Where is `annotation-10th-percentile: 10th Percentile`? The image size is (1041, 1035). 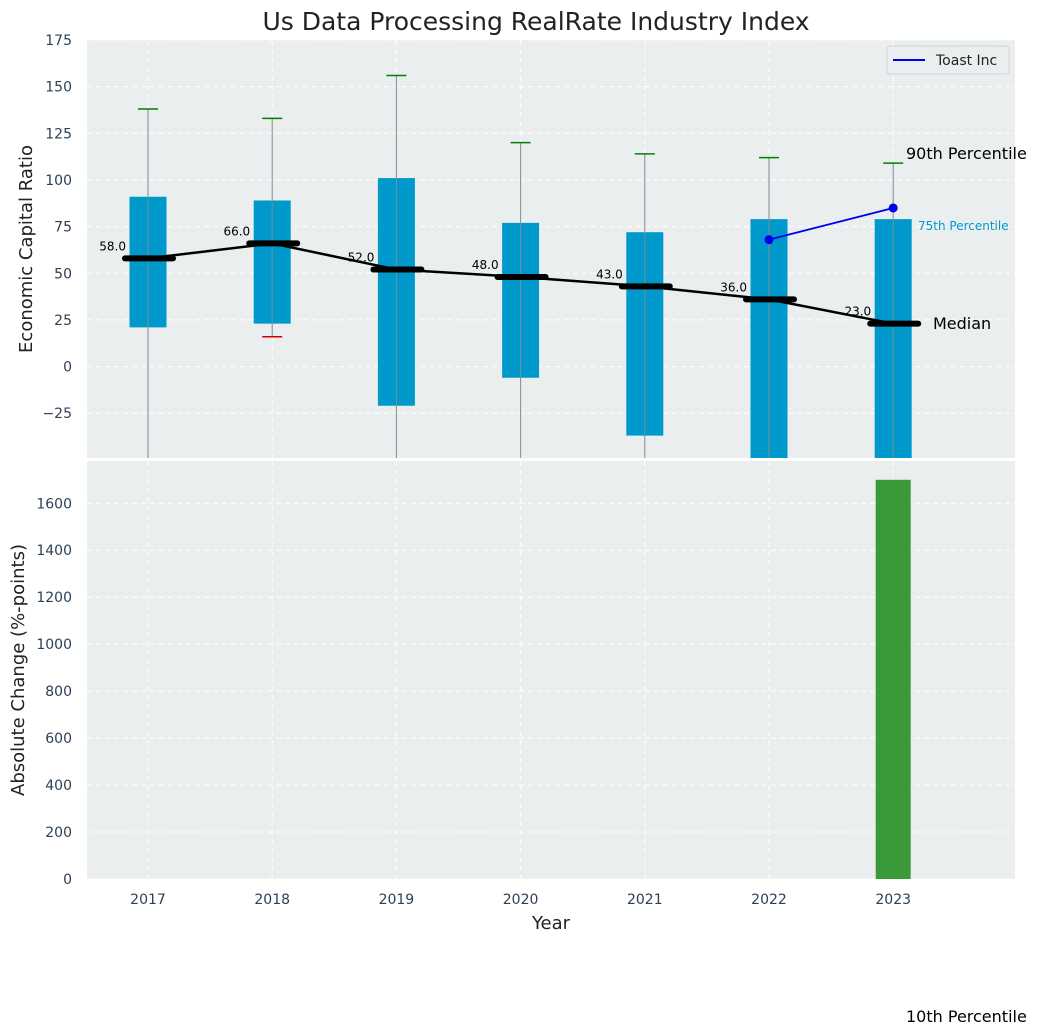 annotation-10th-percentile: 10th Percentile is located at coordinates (966, 1016).